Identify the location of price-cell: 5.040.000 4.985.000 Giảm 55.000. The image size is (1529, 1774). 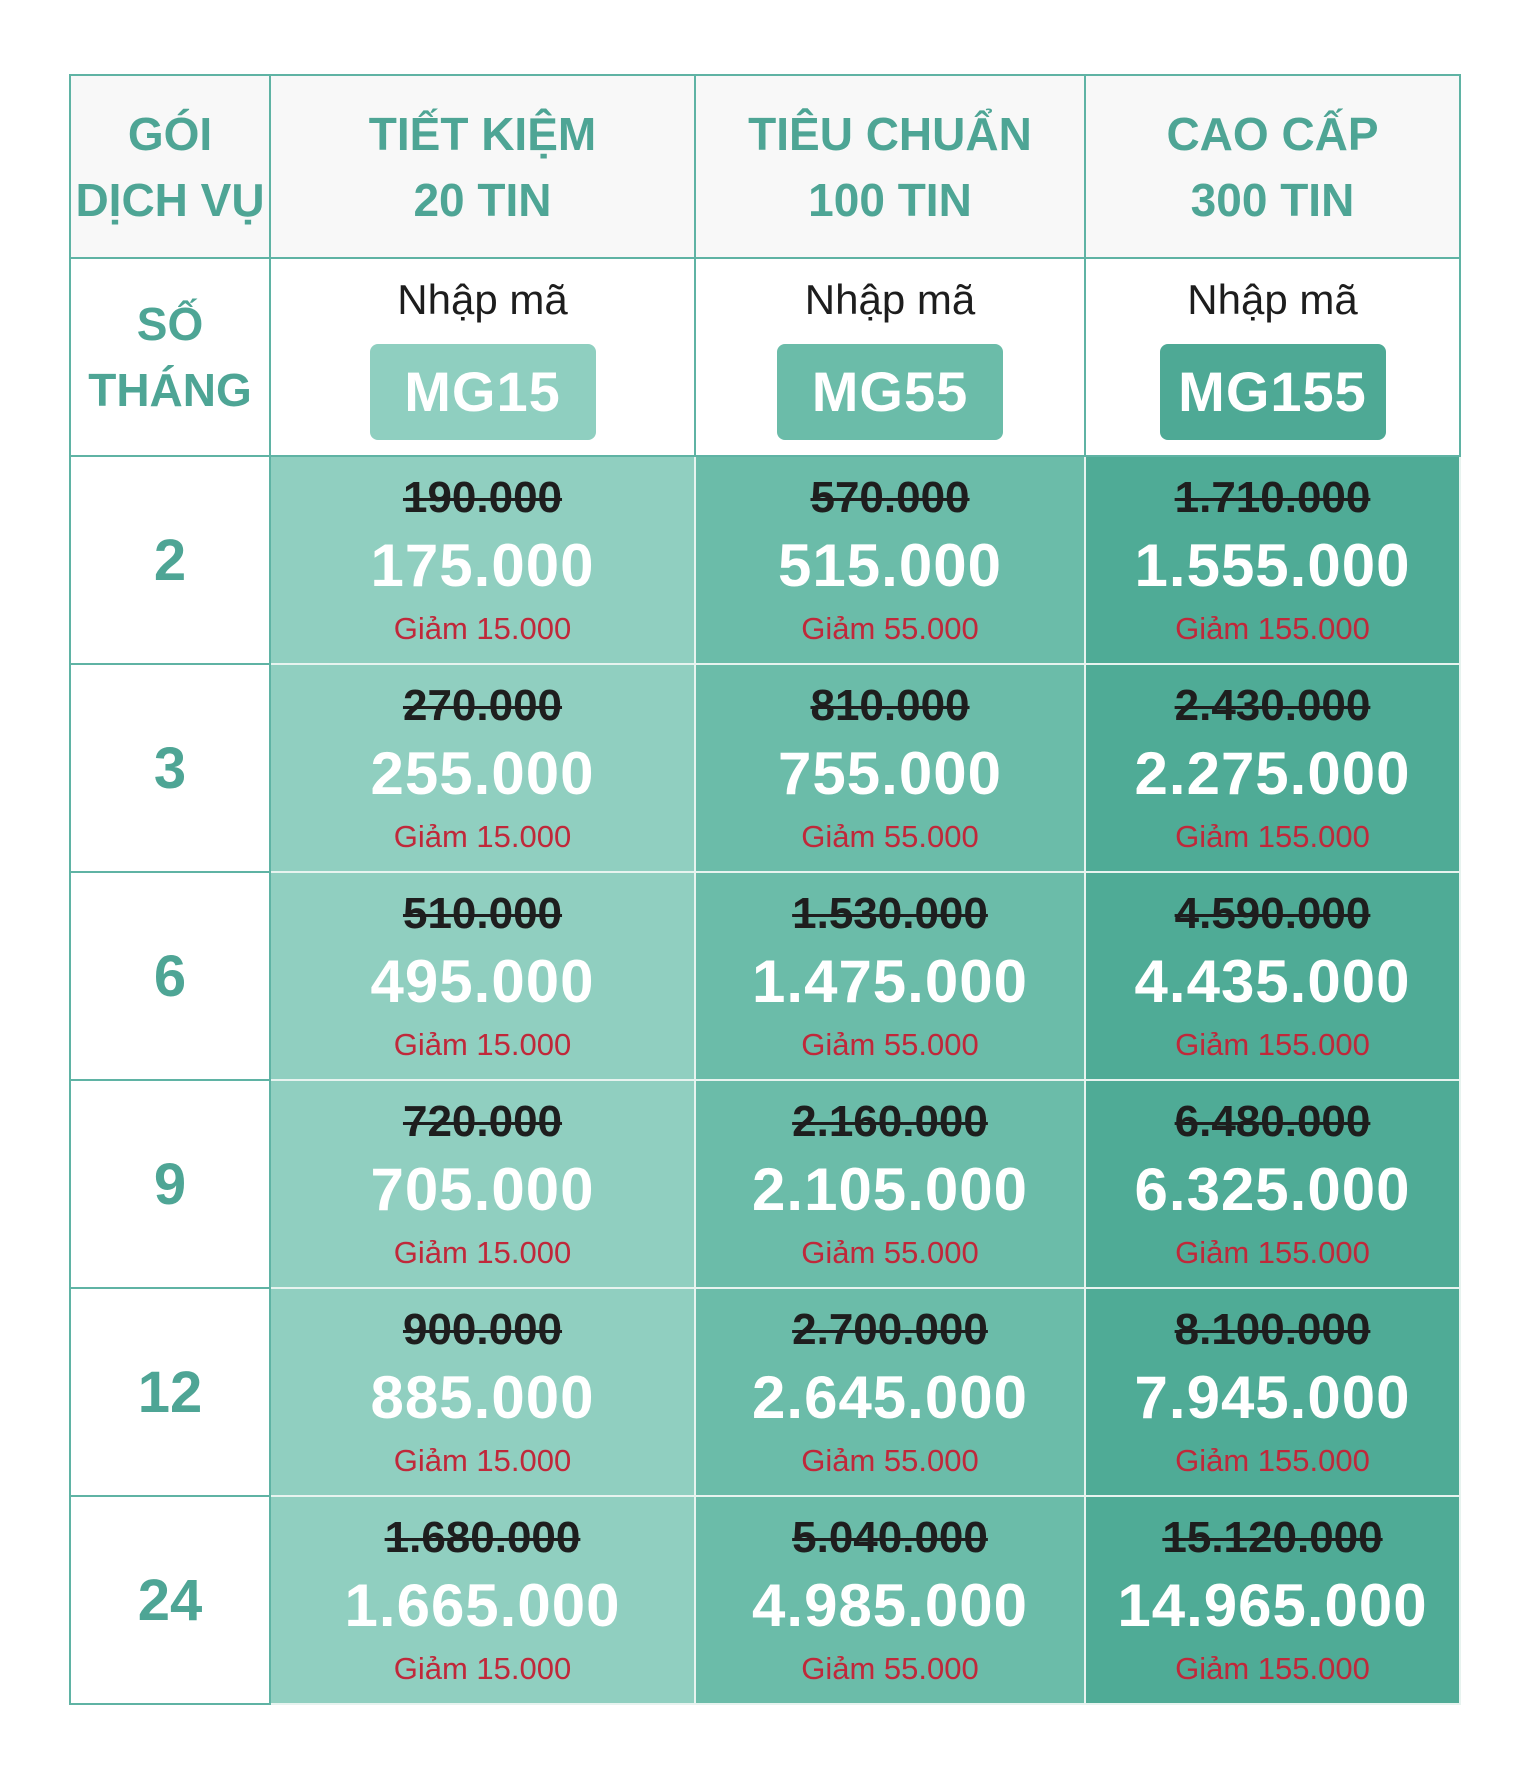
(890, 1600).